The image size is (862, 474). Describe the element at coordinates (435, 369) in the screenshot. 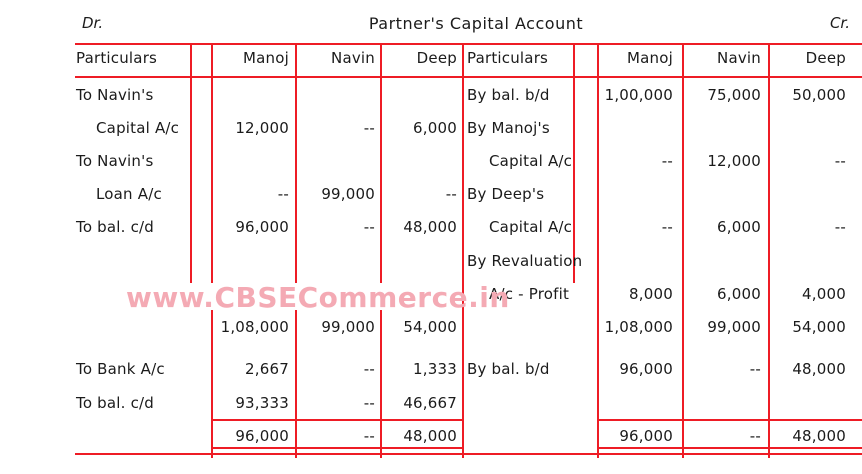

I see `amount-cell: 1,333` at that location.